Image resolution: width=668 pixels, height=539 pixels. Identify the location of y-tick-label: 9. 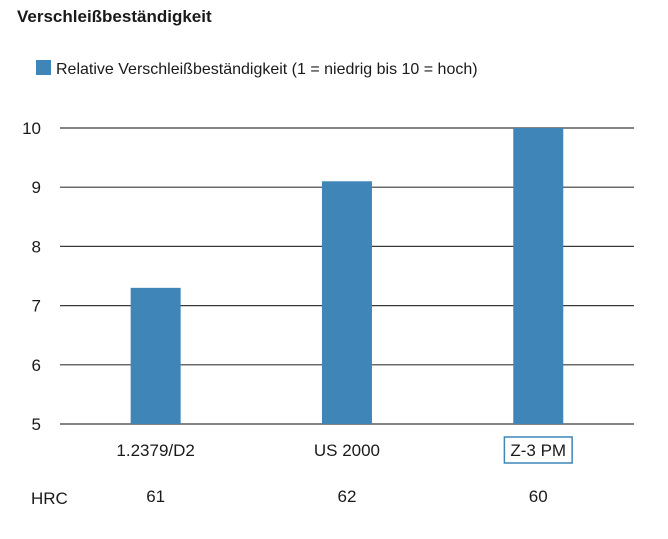
(36, 187).